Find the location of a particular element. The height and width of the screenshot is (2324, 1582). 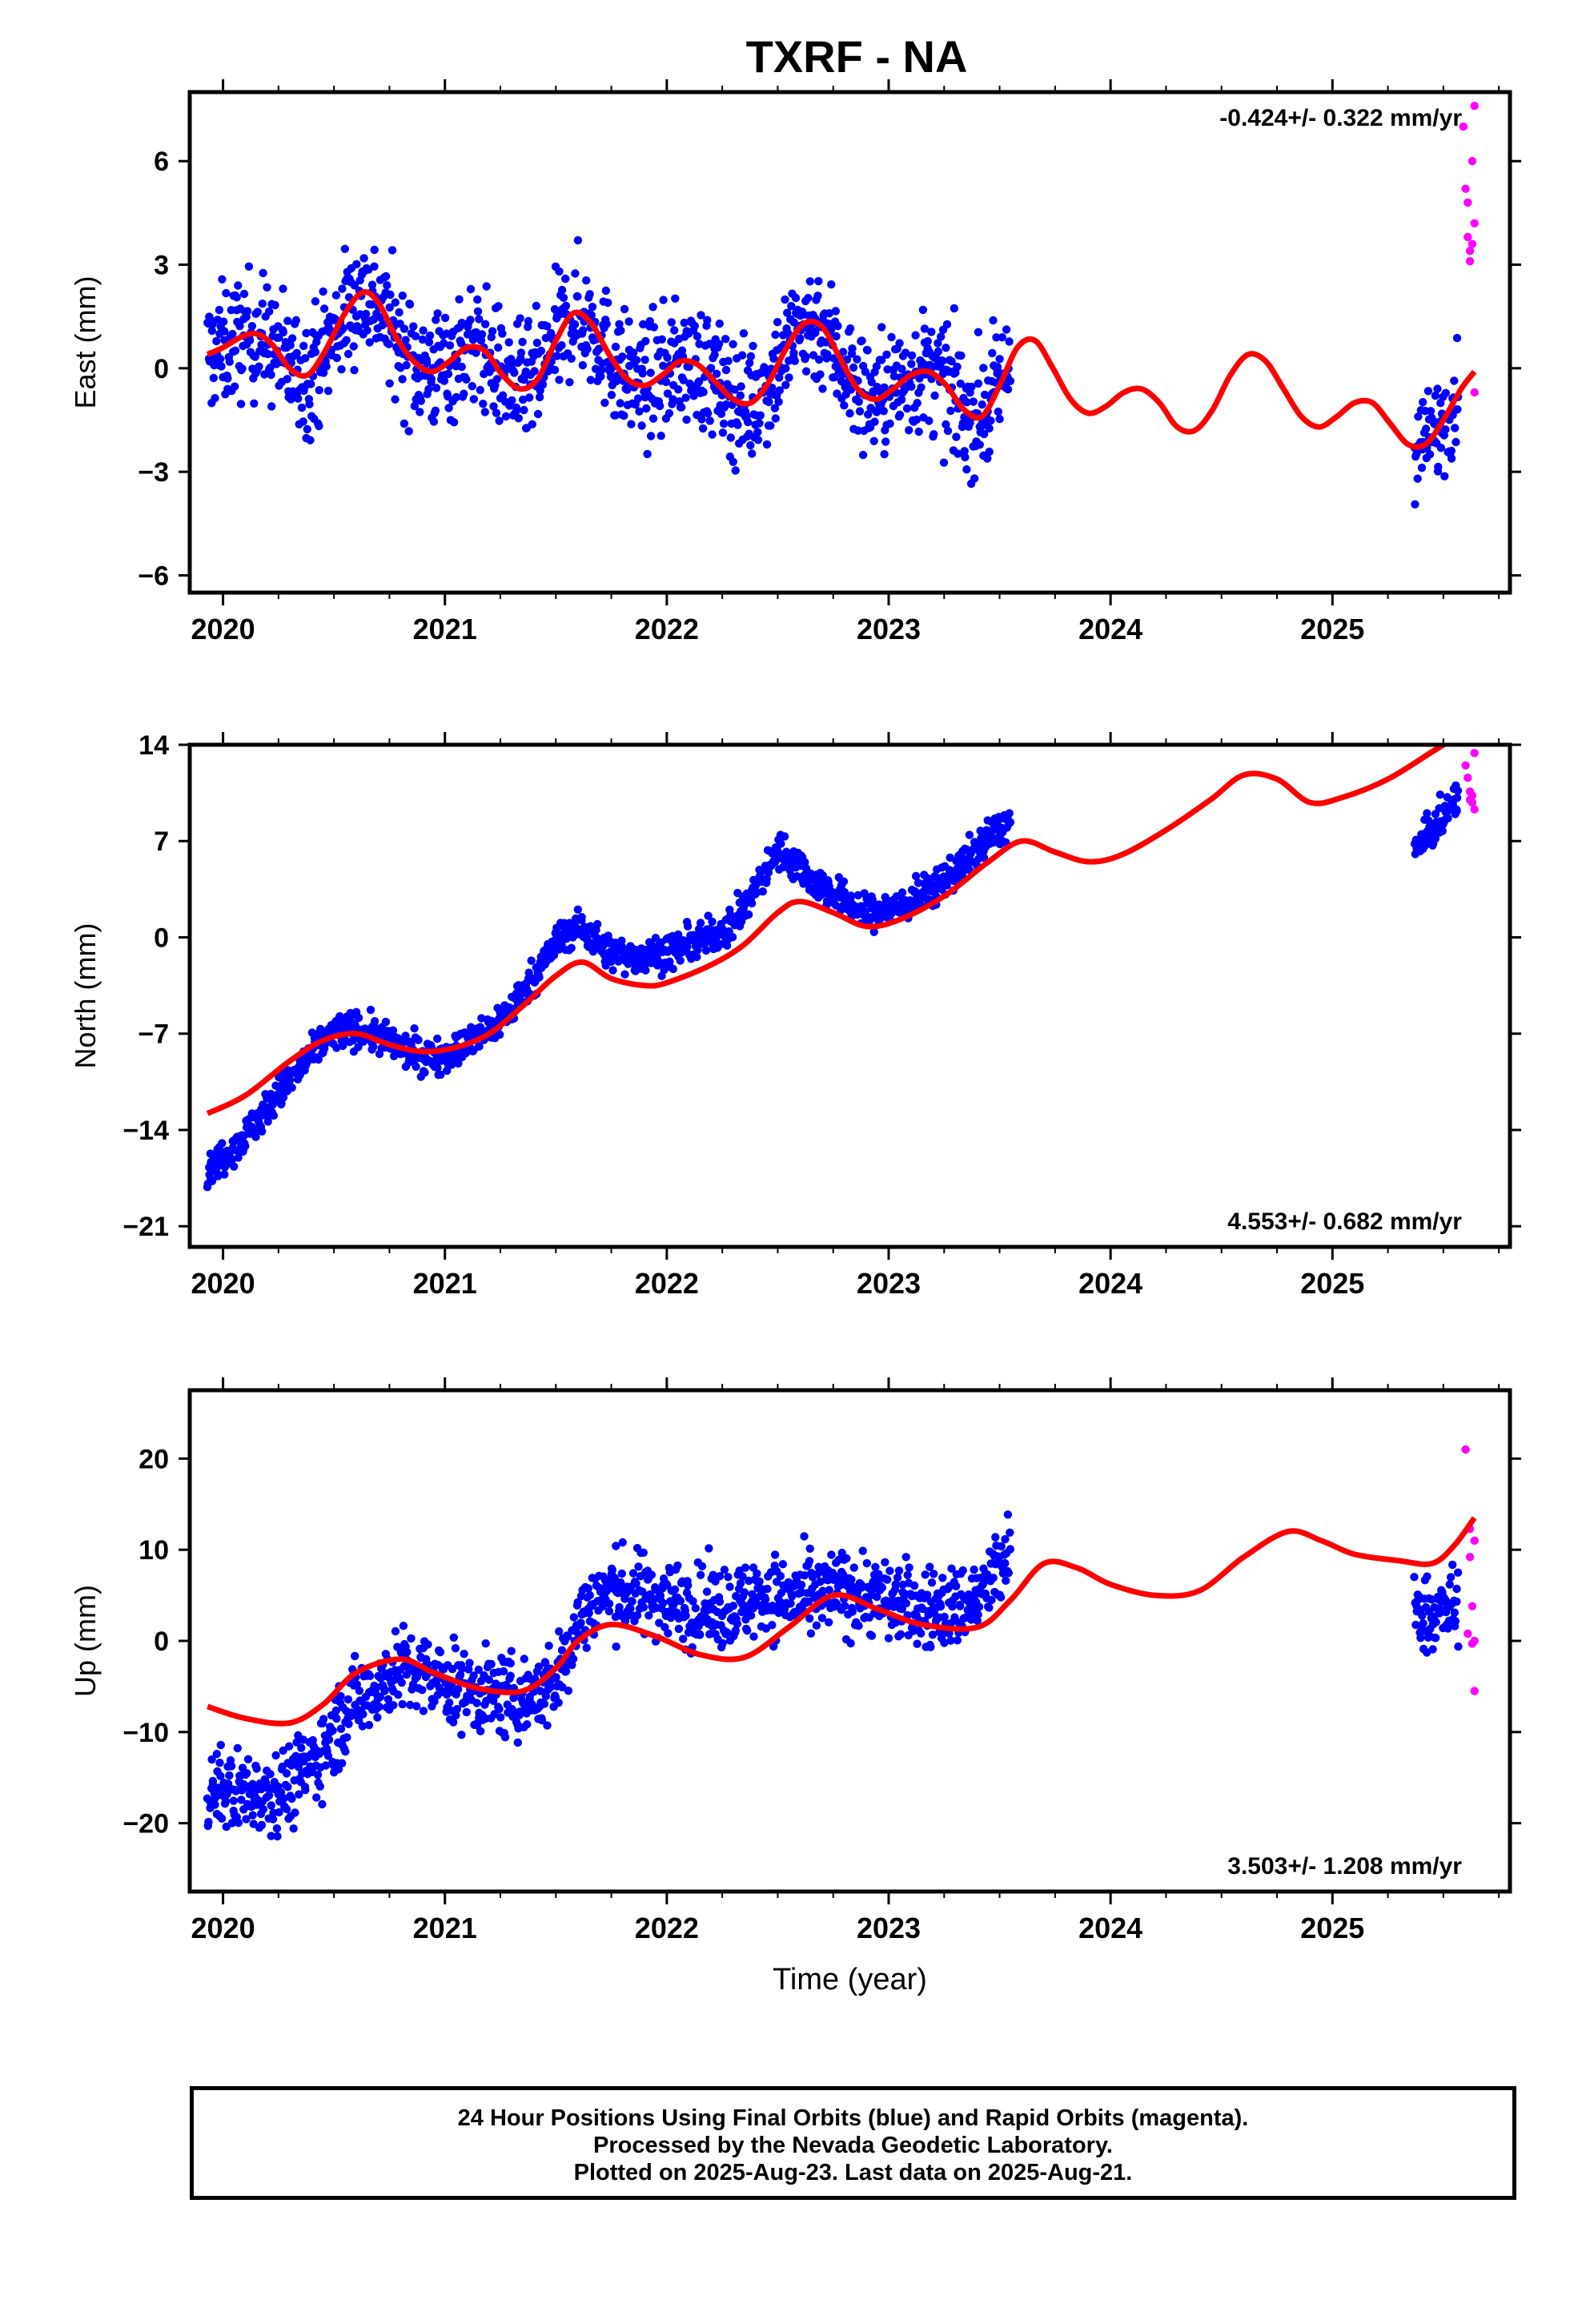

x-tick-label: 2022 is located at coordinates (667, 629).